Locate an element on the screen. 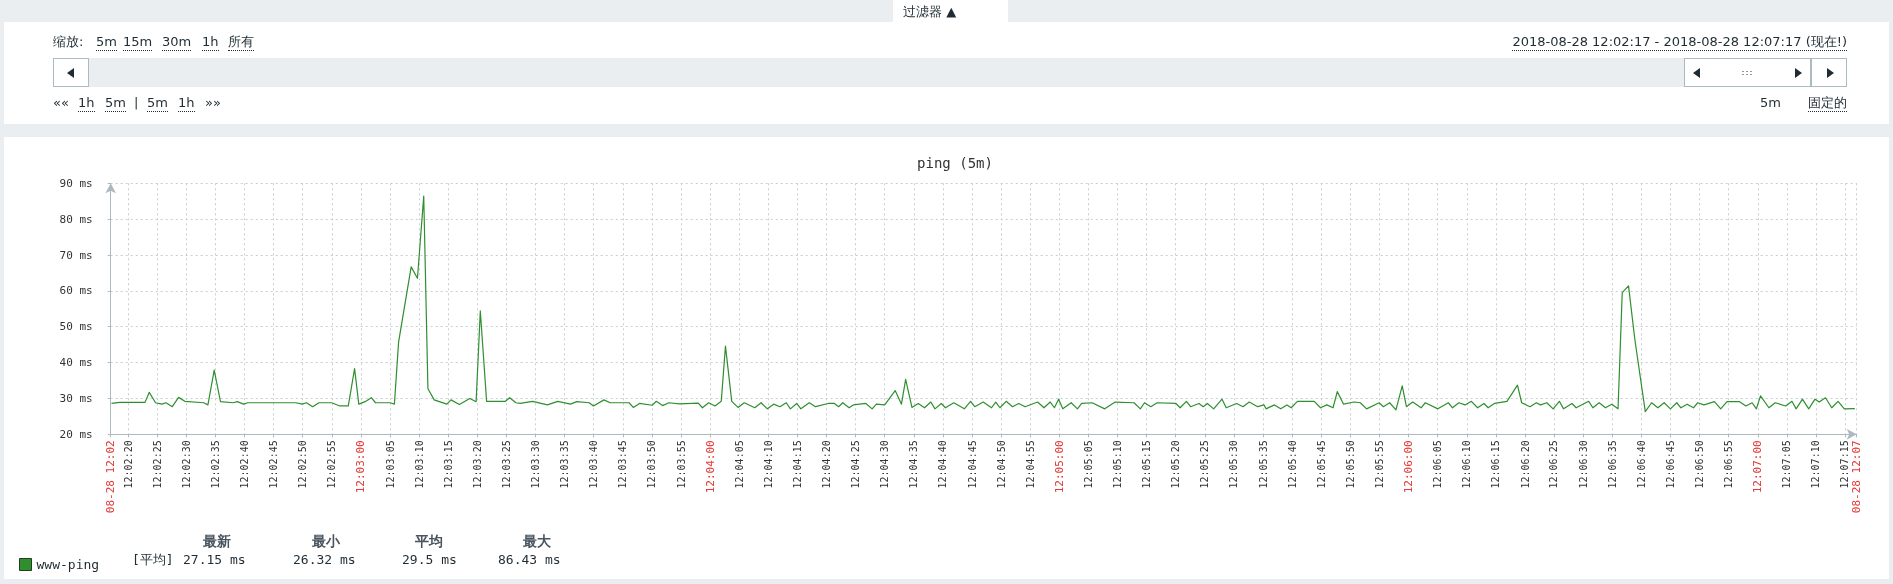 The image size is (1893, 584). chart-title: ping (5m) is located at coordinates (955, 163).